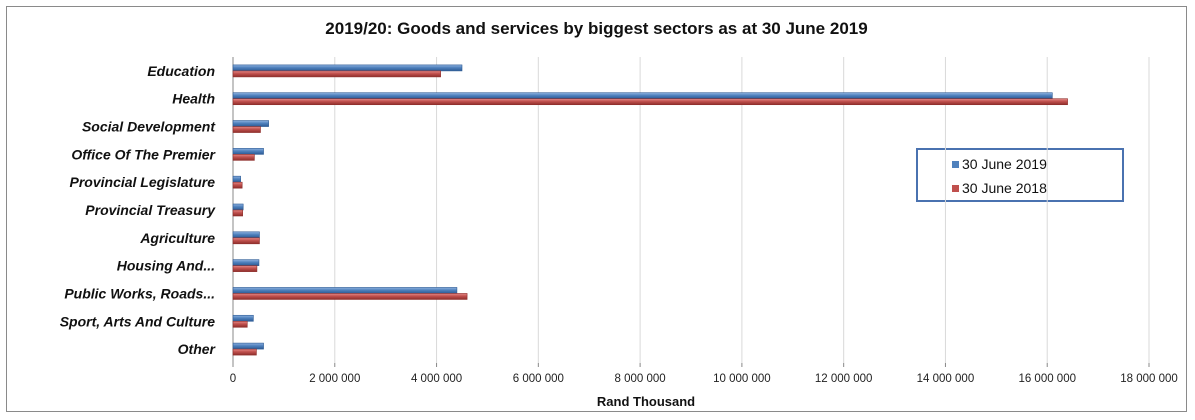 The height and width of the screenshot is (420, 1195). I want to click on legend-item-series-1: 30 June 2019, so click(999, 164).